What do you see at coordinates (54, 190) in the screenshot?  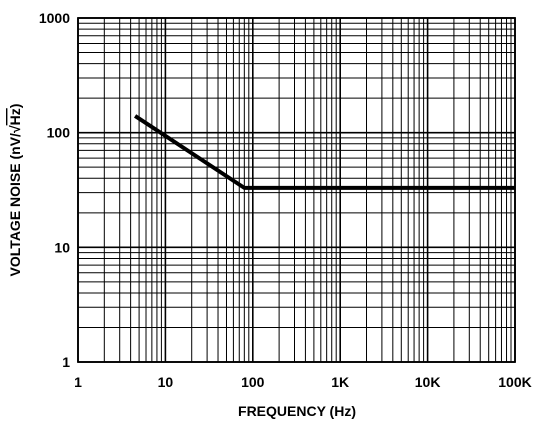 I see `y-tick-labels: 1 10 100 1000` at bounding box center [54, 190].